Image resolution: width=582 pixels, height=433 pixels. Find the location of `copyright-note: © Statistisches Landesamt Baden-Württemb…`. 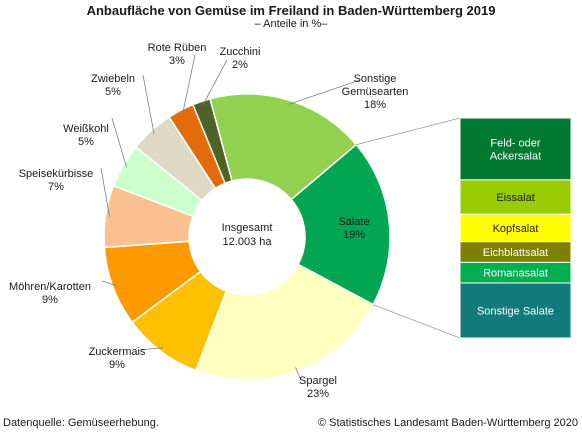

copyright-note: © Statistisches Landesamt Baden-Württemb… is located at coordinates (447, 423).